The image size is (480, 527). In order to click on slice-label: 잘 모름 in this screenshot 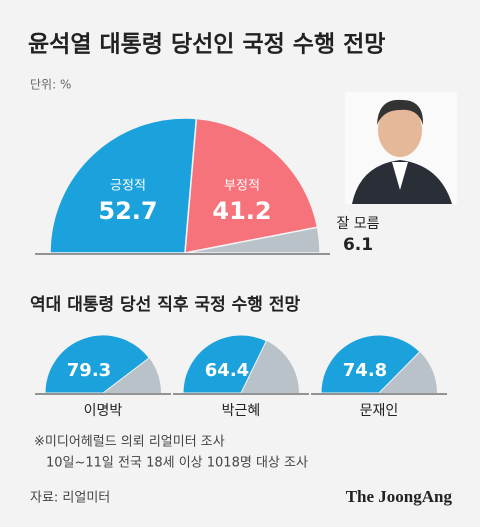, I will do `click(357, 224)`.